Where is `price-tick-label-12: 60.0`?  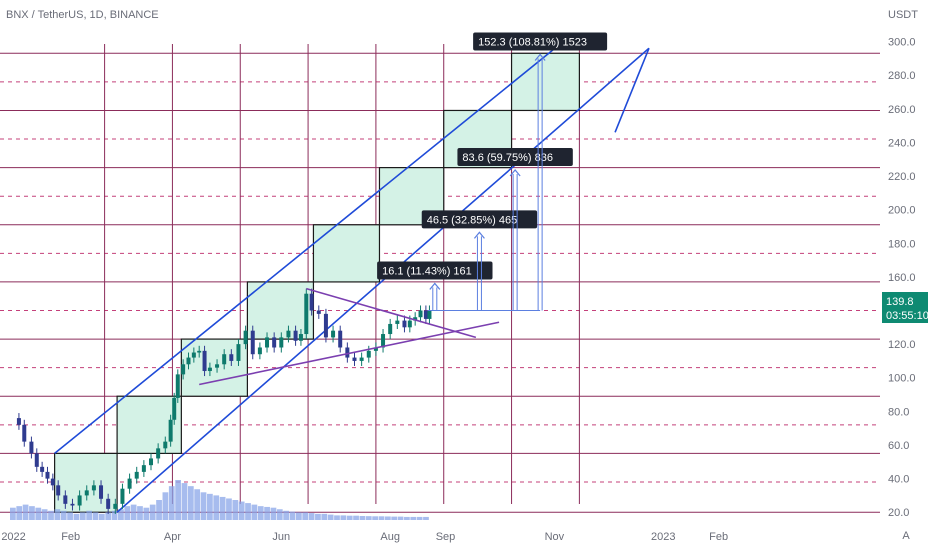
price-tick-label-12: 60.0 is located at coordinates (898, 446).